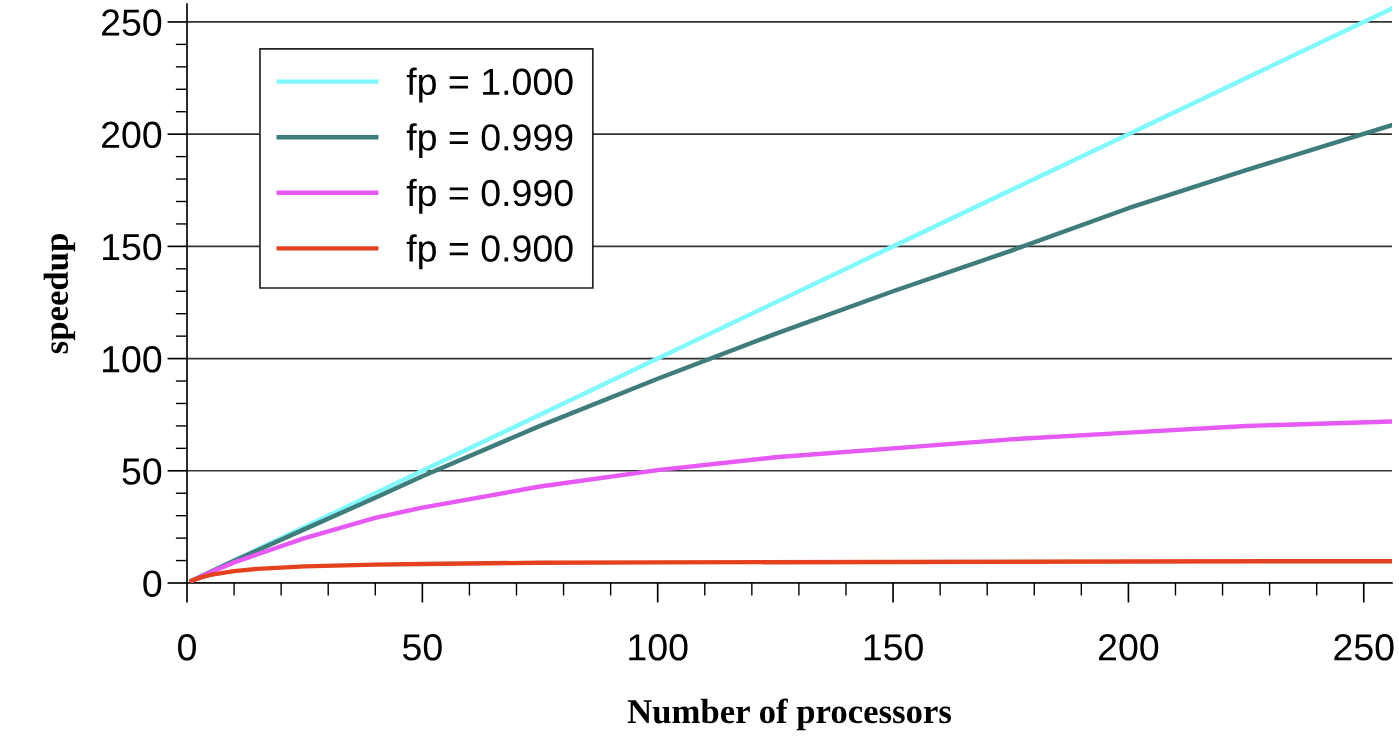 The image size is (1399, 749). What do you see at coordinates (187, 647) in the screenshot?
I see `x-tick-label: 0` at bounding box center [187, 647].